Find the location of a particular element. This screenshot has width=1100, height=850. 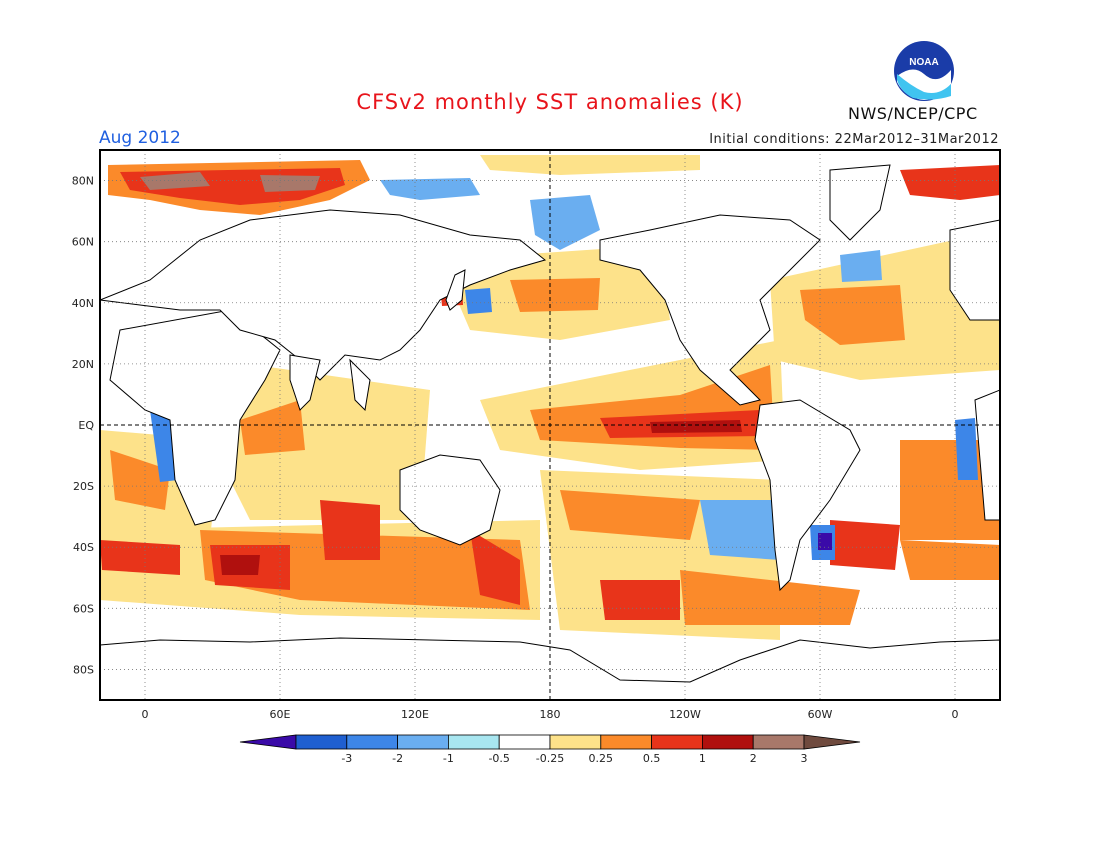

lat-tick-label: 80N is located at coordinates (83, 181).